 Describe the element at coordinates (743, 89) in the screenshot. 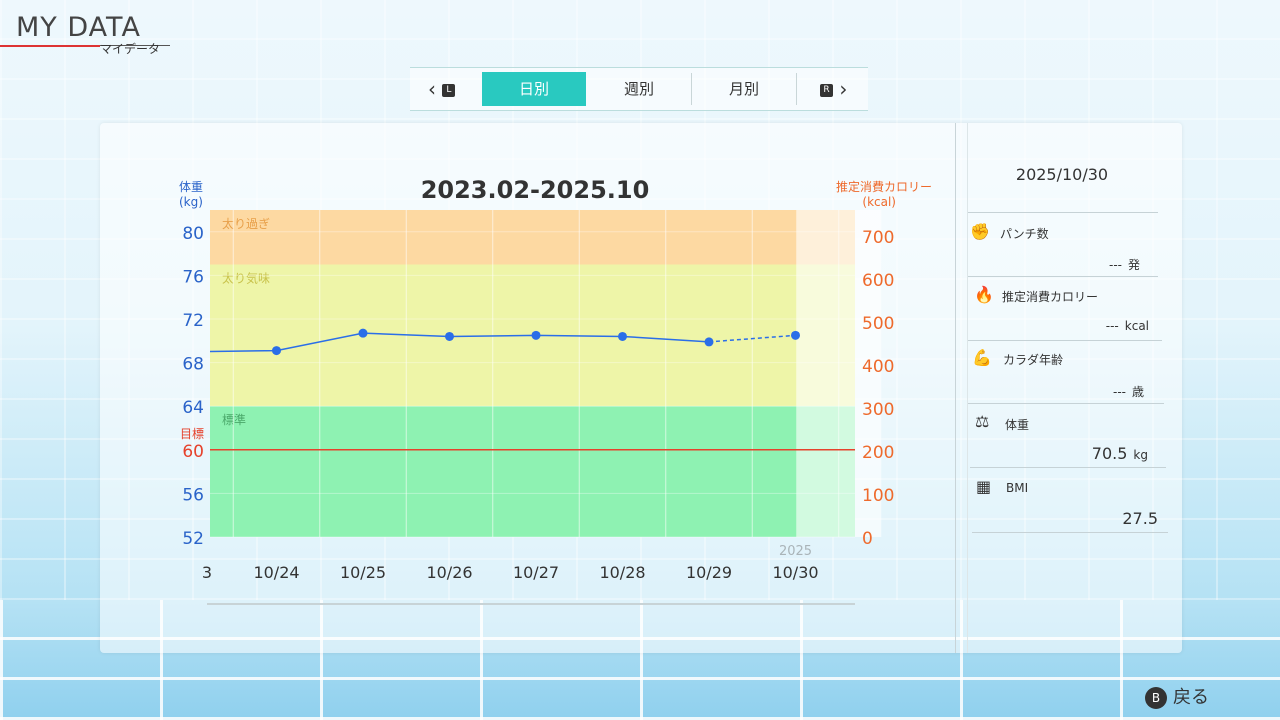

I see `tab-monthly: 月別` at that location.